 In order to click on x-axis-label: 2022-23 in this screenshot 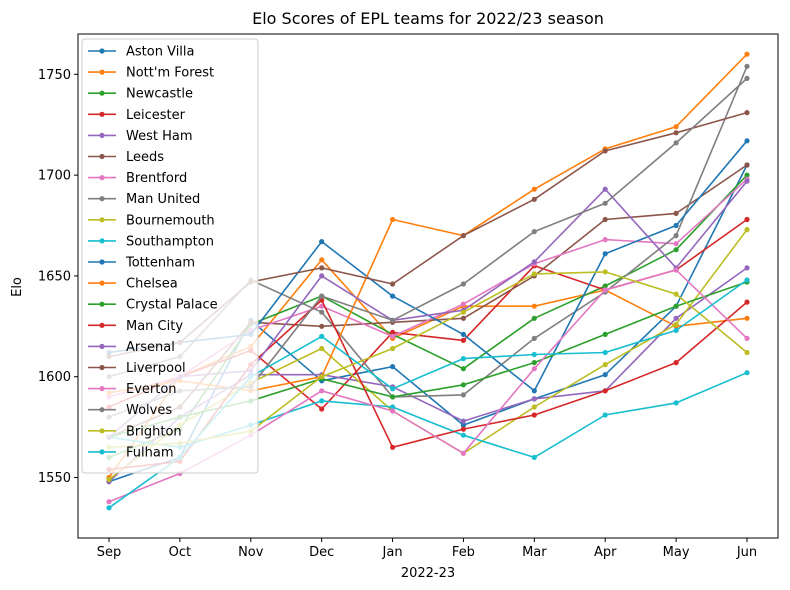, I will do `click(428, 573)`.